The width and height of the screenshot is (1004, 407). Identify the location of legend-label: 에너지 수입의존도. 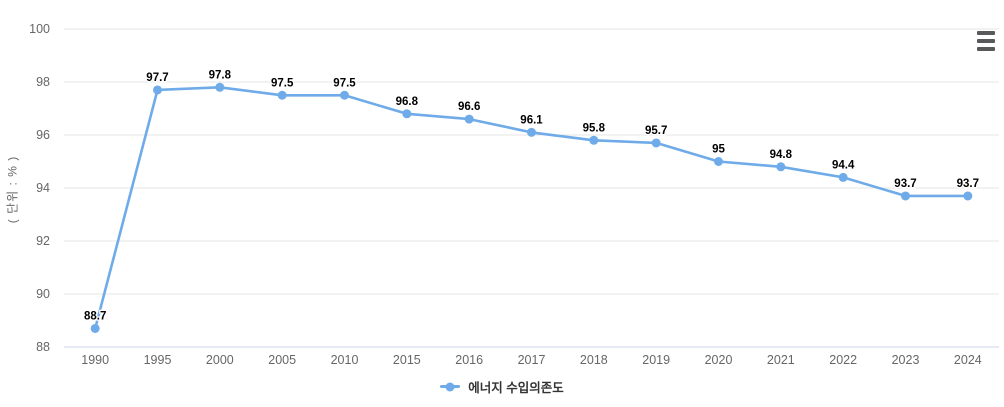
(516, 388).